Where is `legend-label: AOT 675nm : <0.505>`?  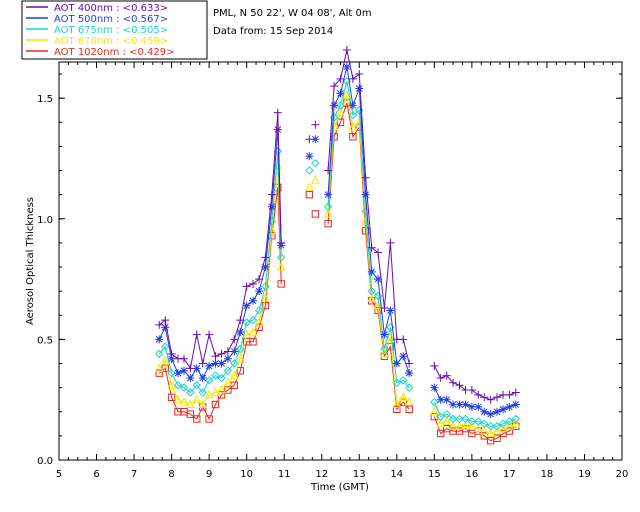
legend-label: AOT 675nm : <0.505> is located at coordinates (111, 30).